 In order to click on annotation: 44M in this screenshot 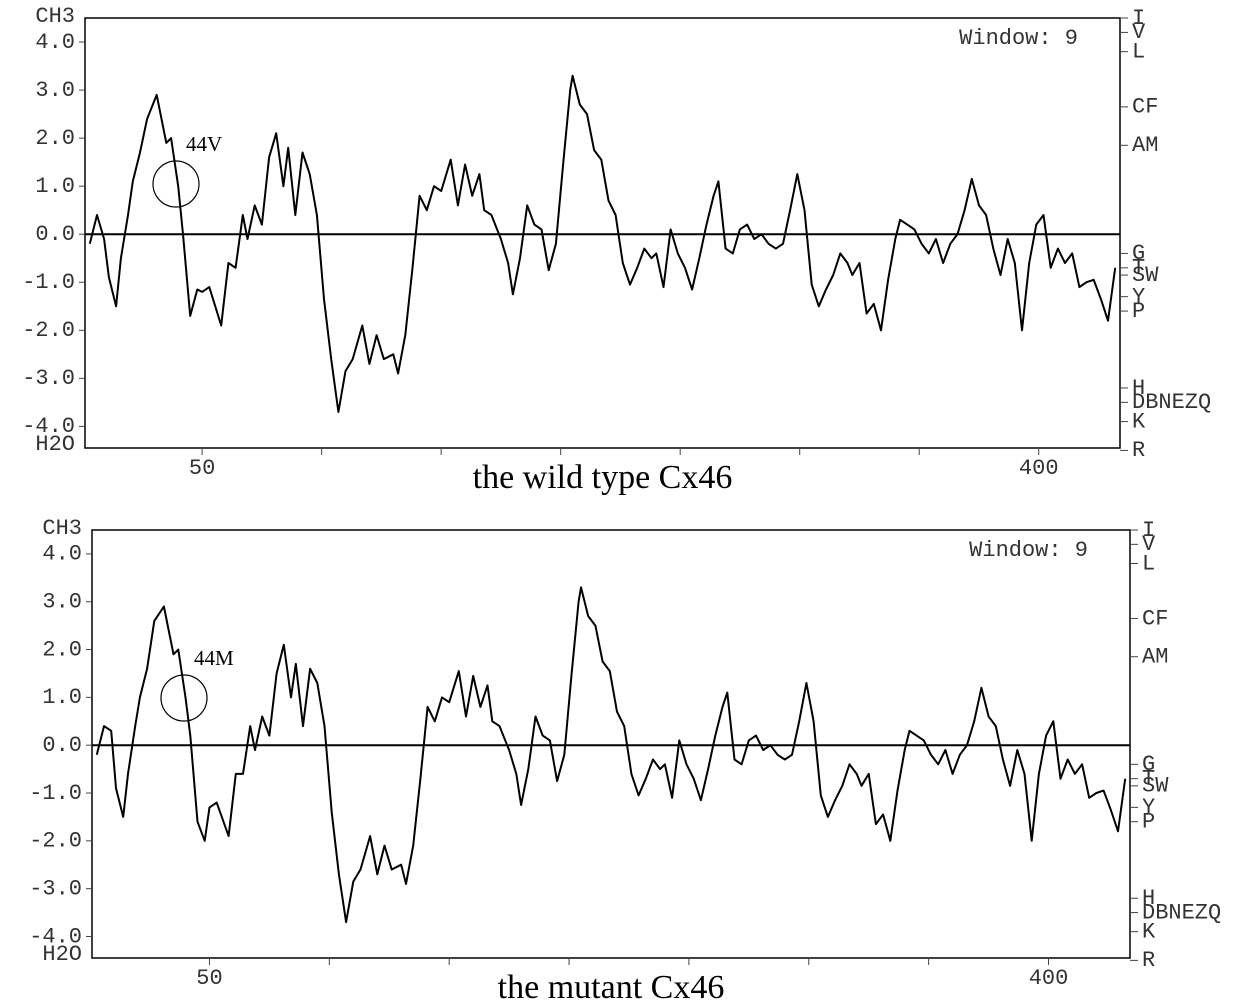, I will do `click(214, 658)`.